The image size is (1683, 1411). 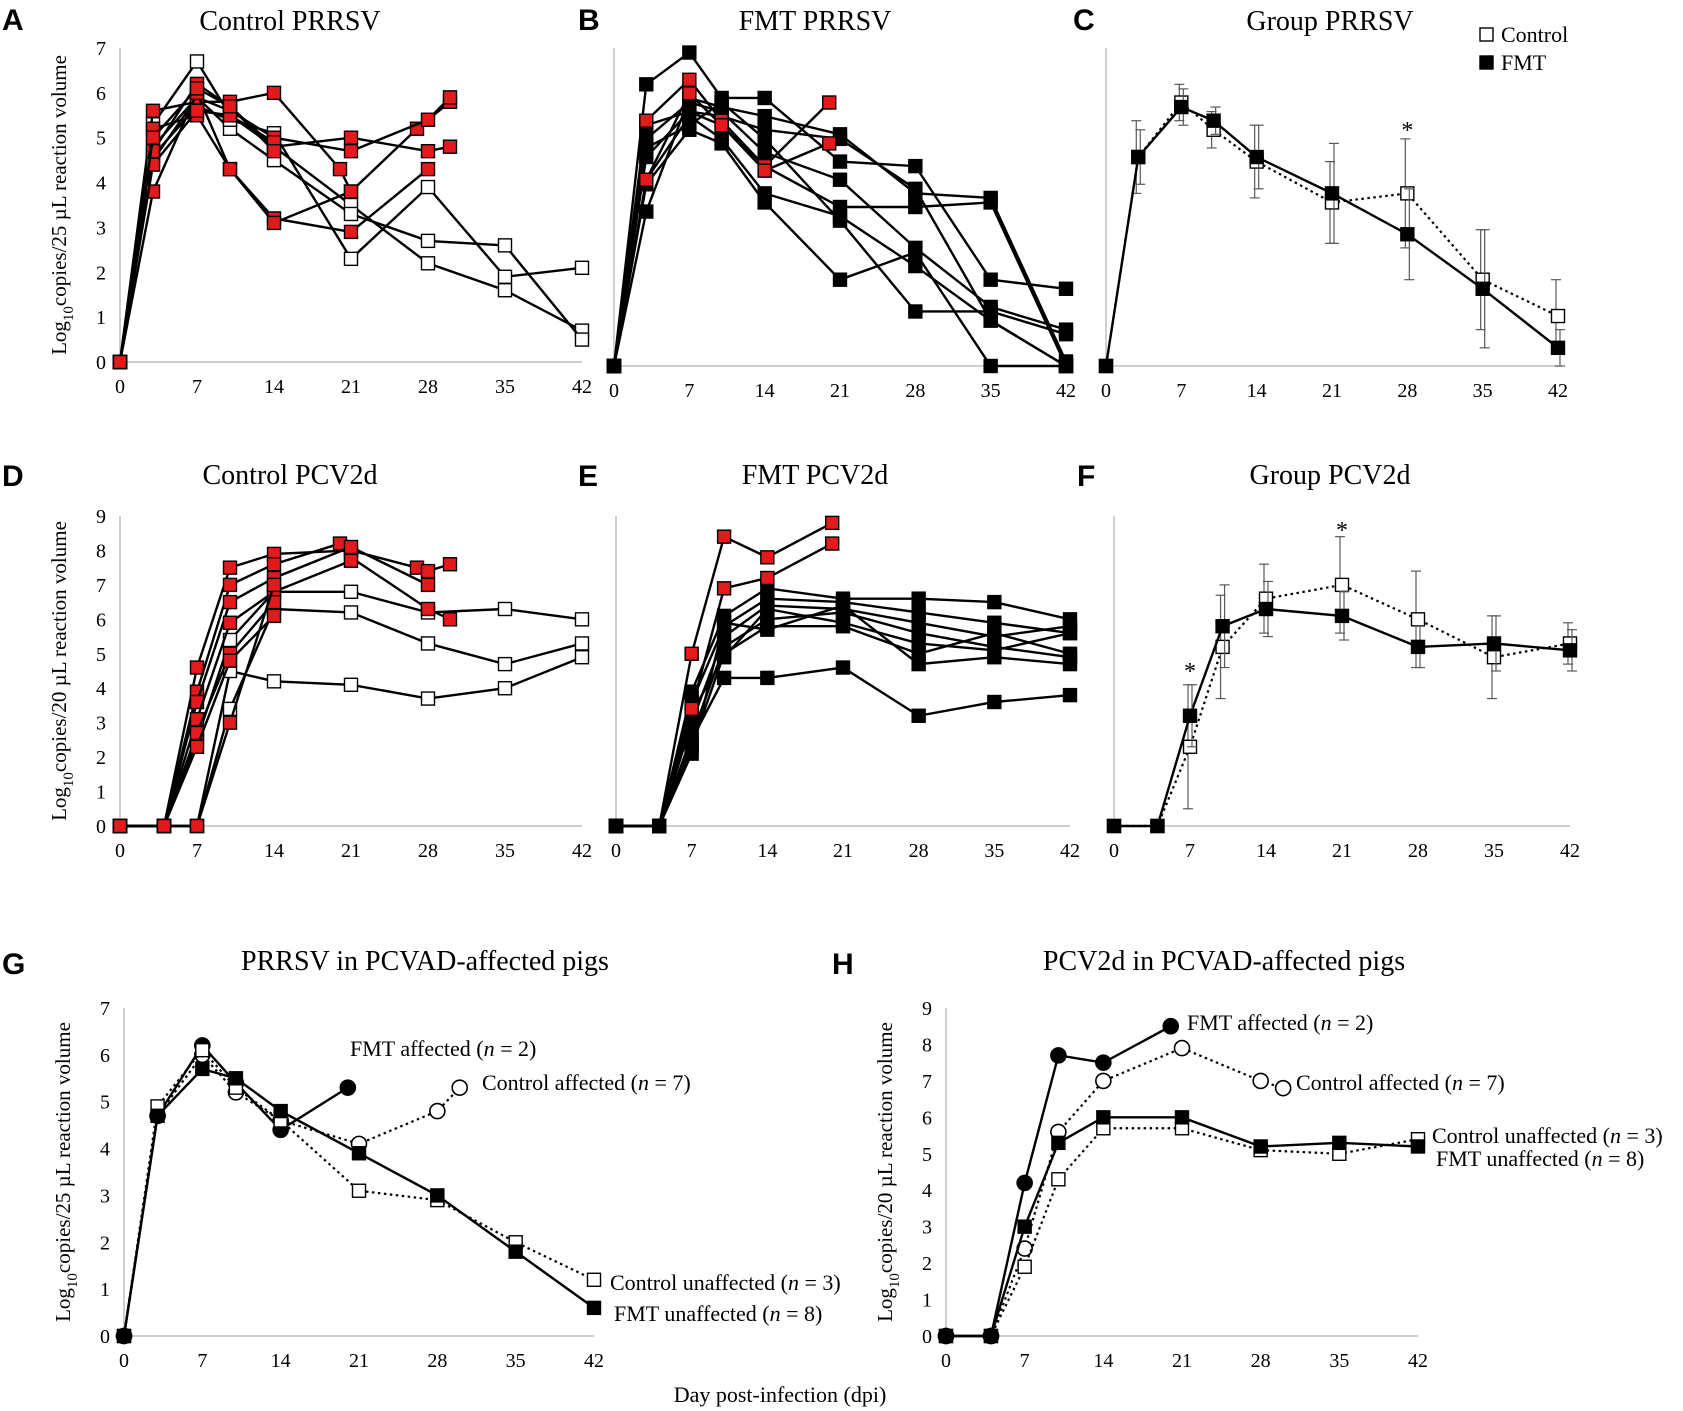 I want to click on series-label: FMT unaffected (n = 8), so click(x=1540, y=1158).